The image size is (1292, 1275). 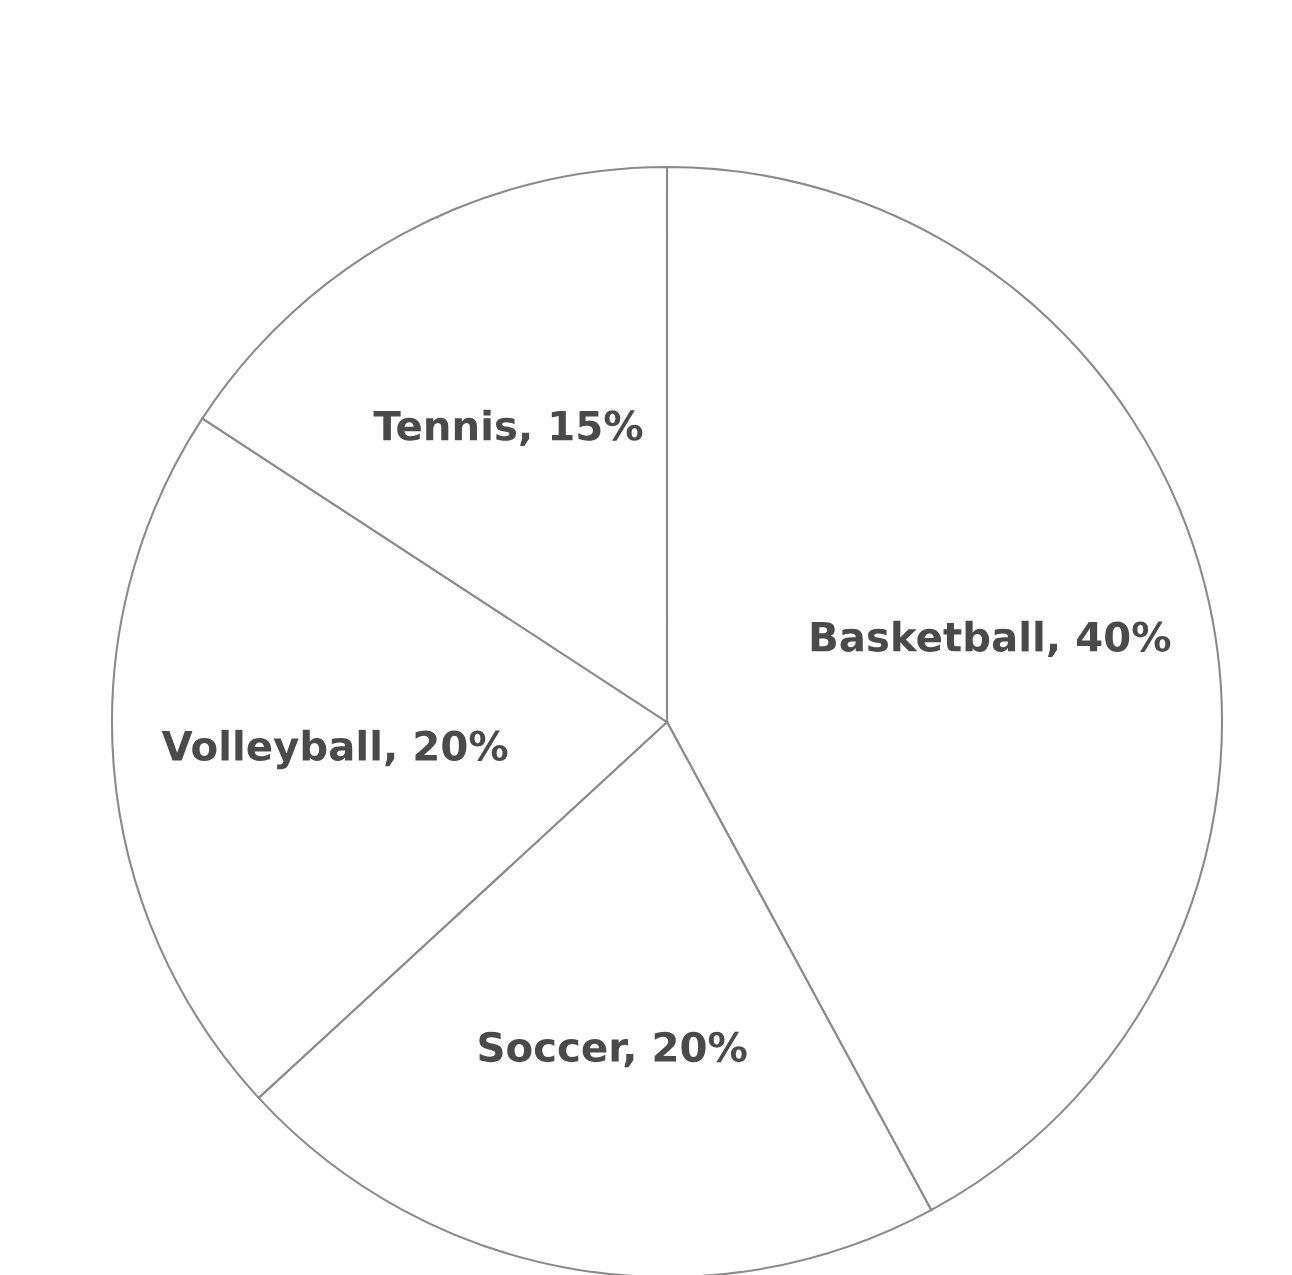 I want to click on slice-label: Basketball, 40%, so click(x=991, y=639).